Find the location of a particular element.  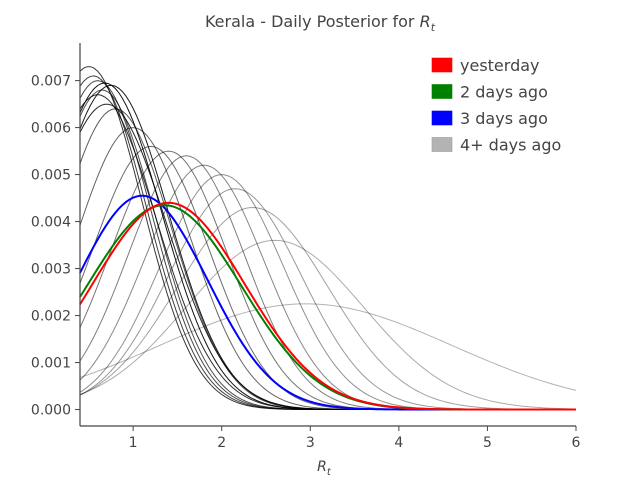

y-tick-label: 0.003 is located at coordinates (51, 270).